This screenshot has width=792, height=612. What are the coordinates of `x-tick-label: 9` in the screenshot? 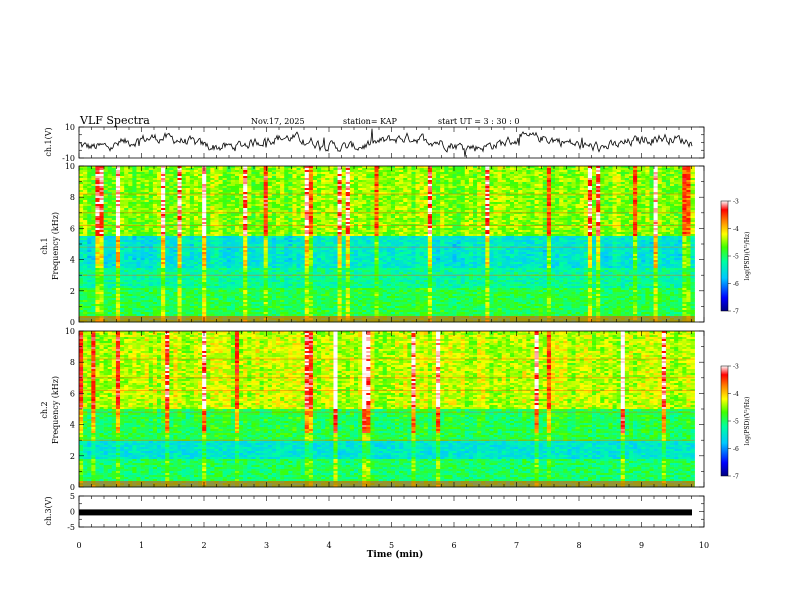 It's located at (641, 545).